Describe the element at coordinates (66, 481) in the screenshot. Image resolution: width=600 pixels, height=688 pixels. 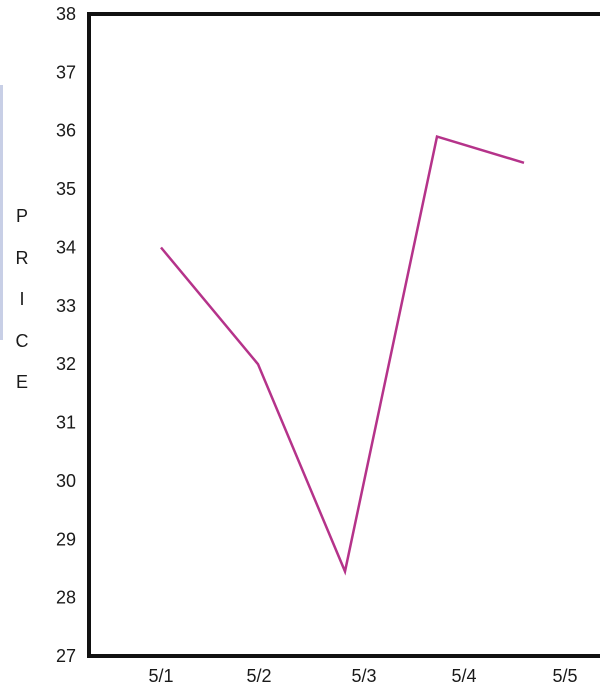
I see `y-tick-label: 30` at that location.